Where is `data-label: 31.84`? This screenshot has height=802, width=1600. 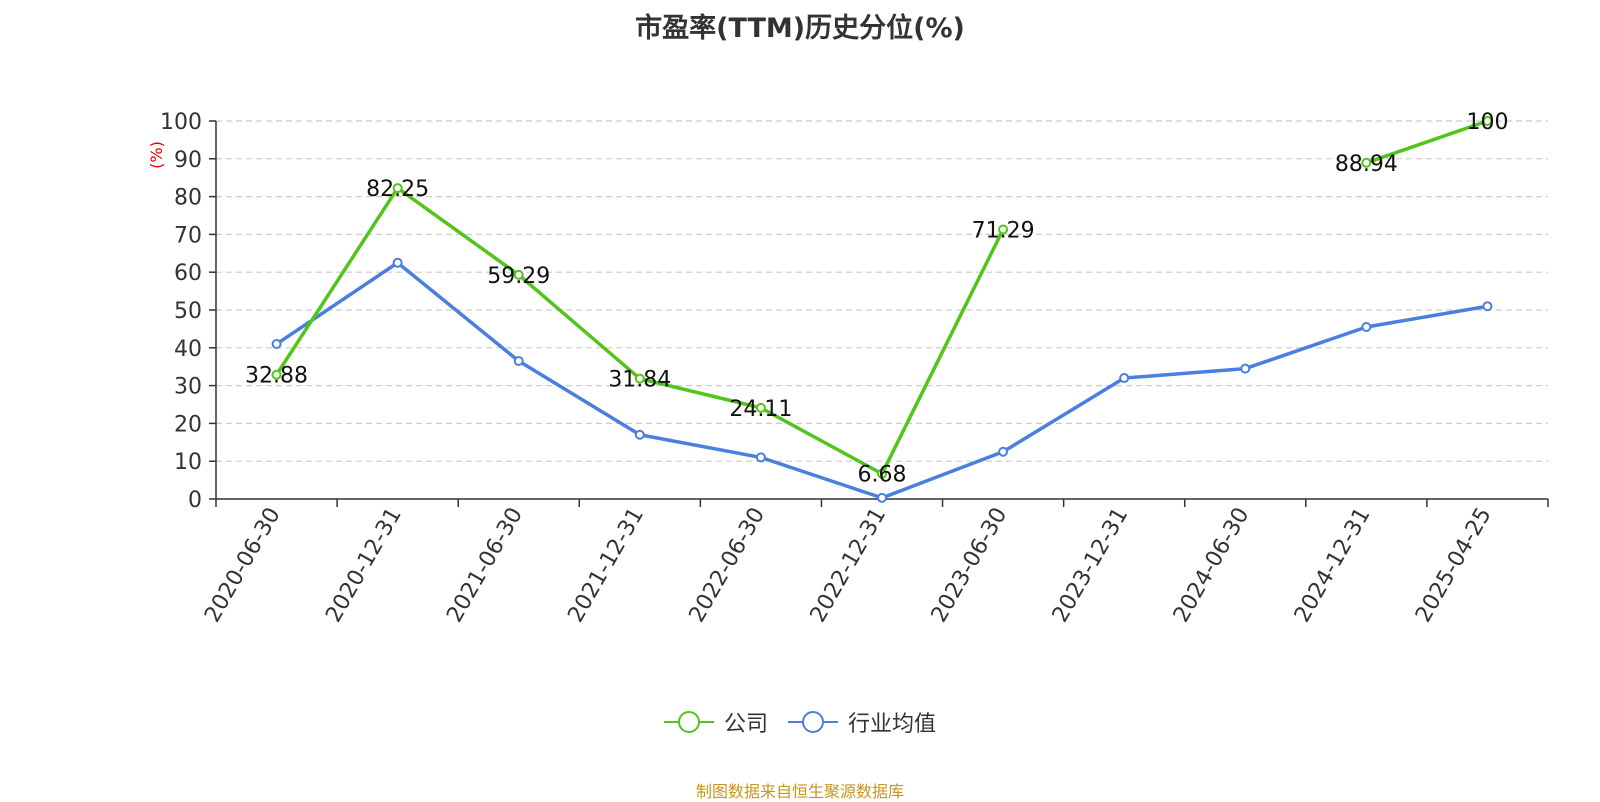
data-label: 31.84 is located at coordinates (639, 380).